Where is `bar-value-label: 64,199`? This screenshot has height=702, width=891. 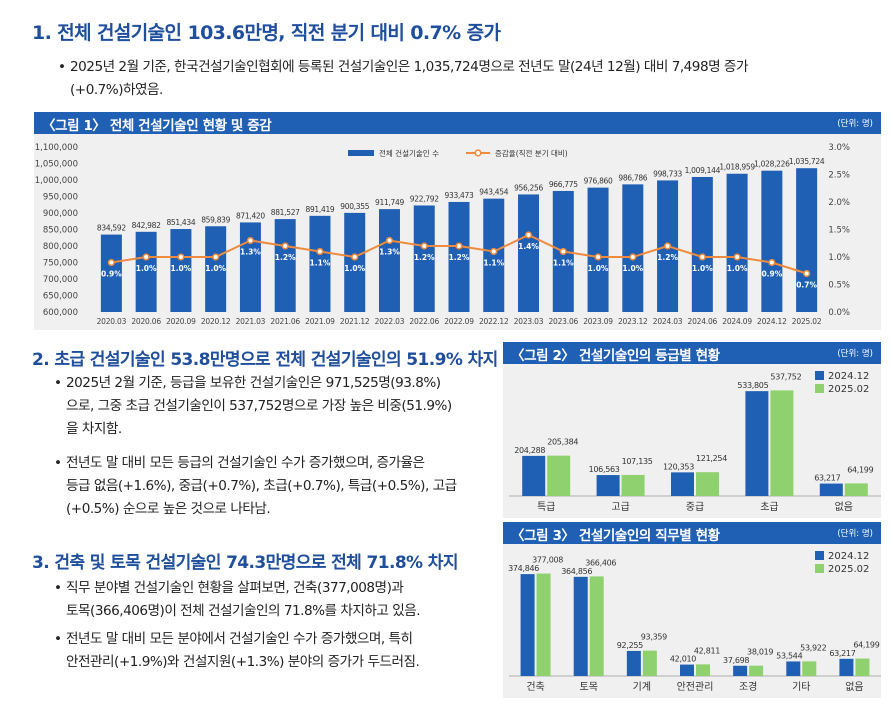
bar-value-label: 64,199 is located at coordinates (860, 469).